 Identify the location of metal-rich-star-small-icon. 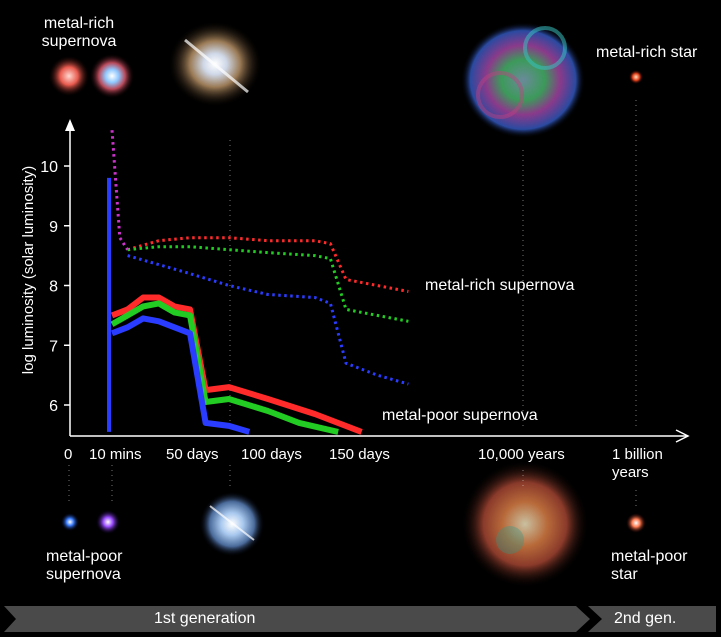
(636, 77).